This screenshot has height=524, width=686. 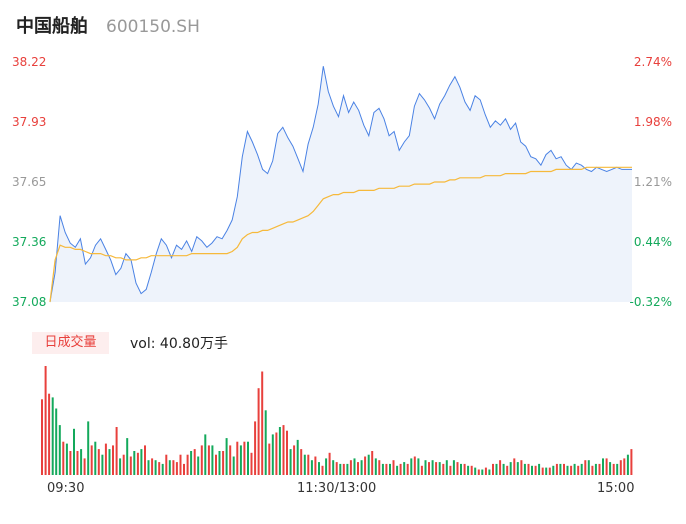 I want to click on right-tick-label: -0.32%, so click(x=650, y=302).